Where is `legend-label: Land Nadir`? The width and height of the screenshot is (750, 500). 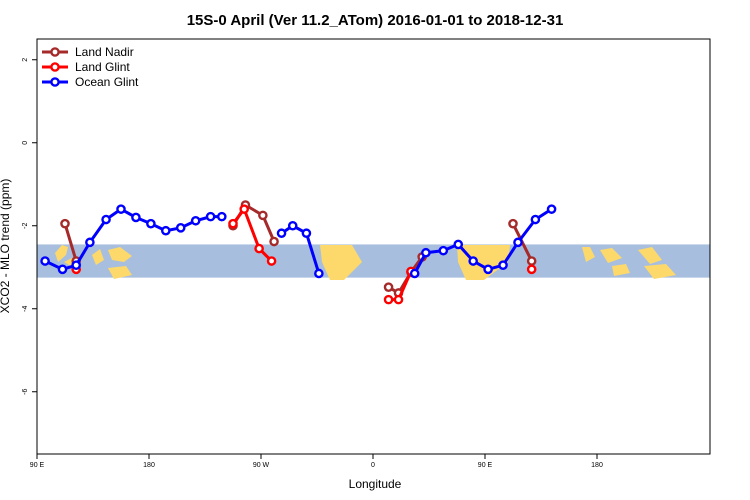 legend-label: Land Nadir is located at coordinates (104, 52).